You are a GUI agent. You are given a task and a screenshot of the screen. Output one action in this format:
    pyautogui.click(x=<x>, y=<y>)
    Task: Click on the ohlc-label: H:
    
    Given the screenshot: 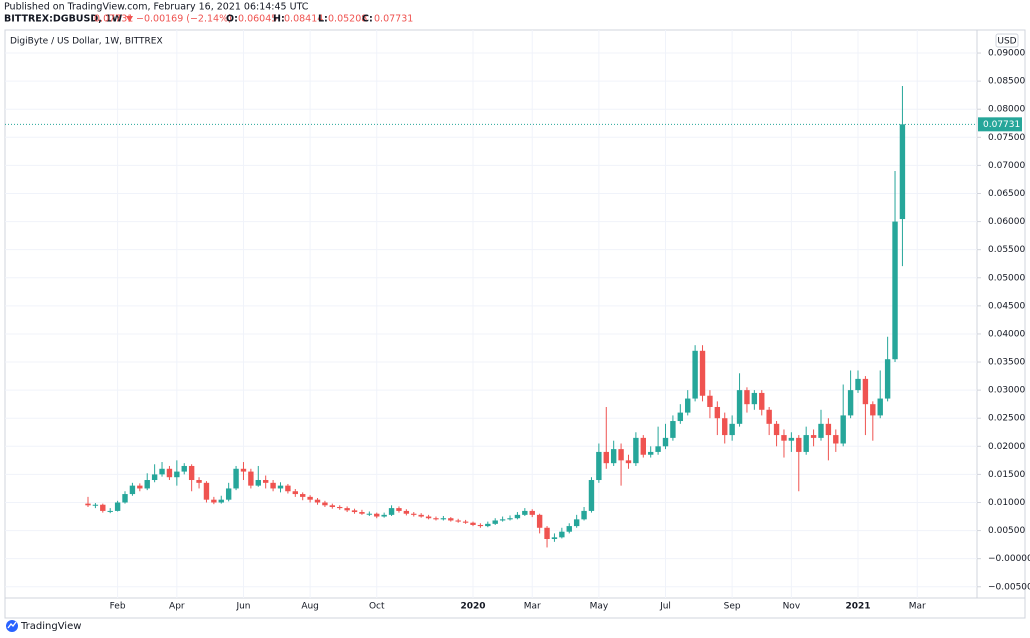 What is the action you would take?
    pyautogui.click(x=279, y=19)
    